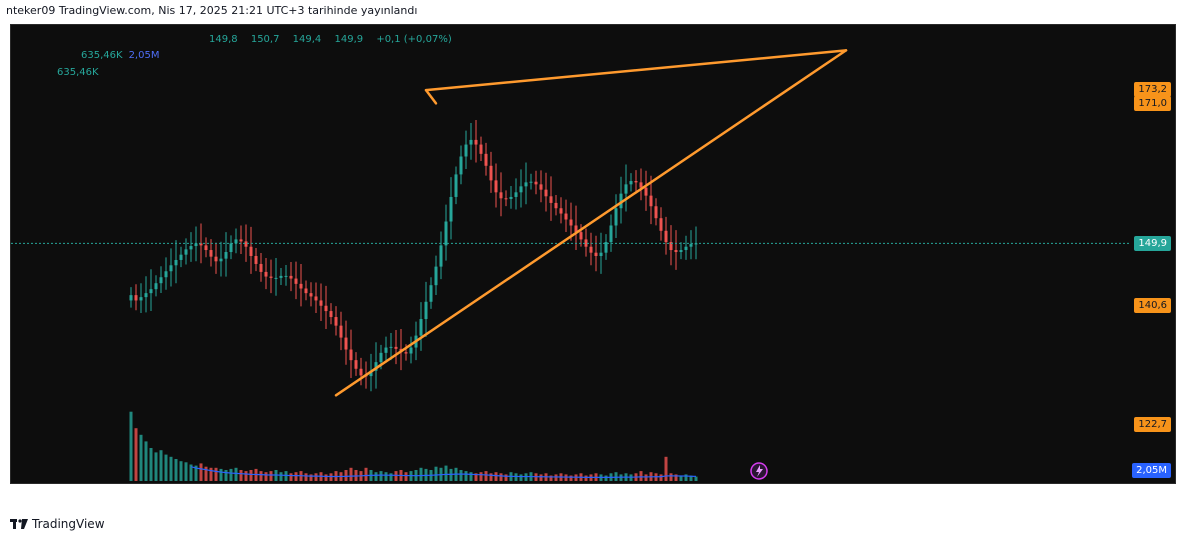  I want to click on tradingview-logo-icon, so click(19, 524).